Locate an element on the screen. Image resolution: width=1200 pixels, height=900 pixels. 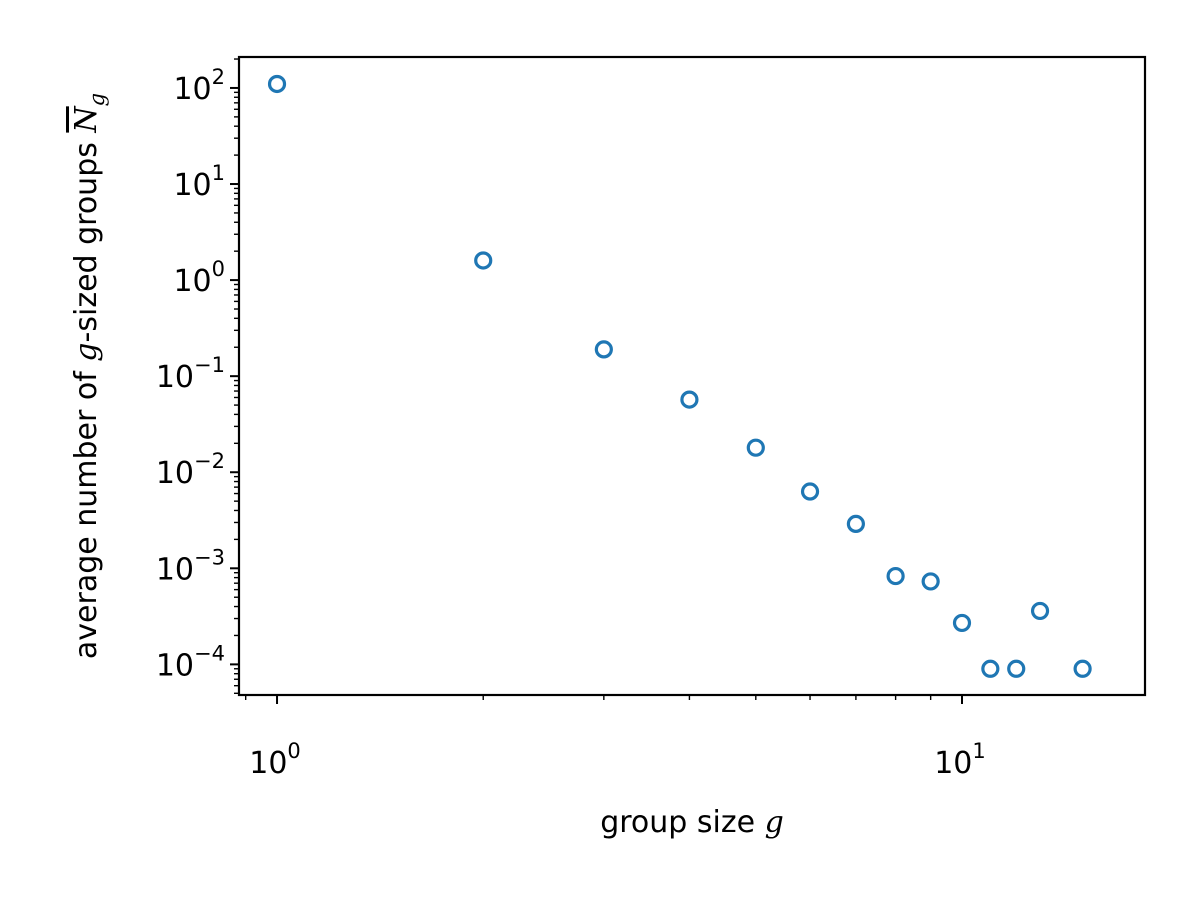
x-axis-ticks: 10⁰ 10¹ is located at coordinates (615, 738).